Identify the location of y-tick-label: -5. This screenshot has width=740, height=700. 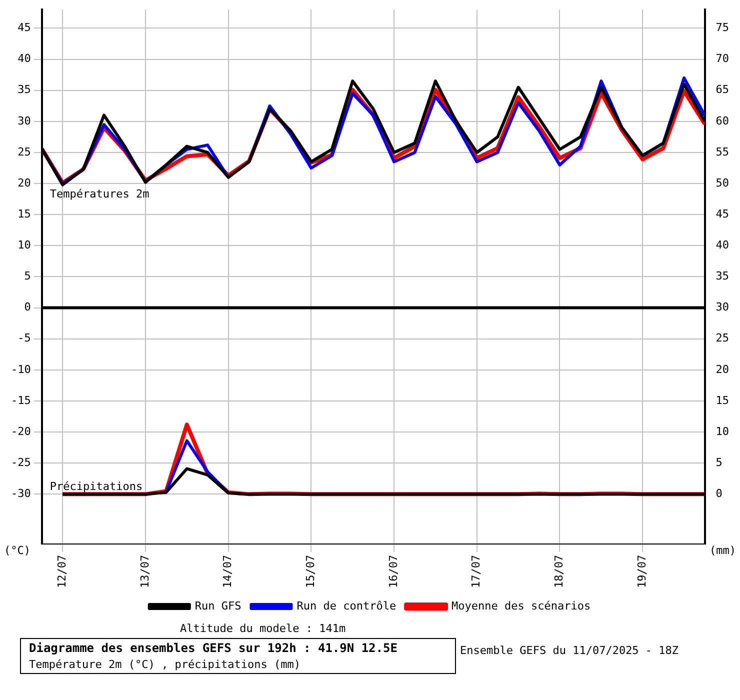
(24, 338).